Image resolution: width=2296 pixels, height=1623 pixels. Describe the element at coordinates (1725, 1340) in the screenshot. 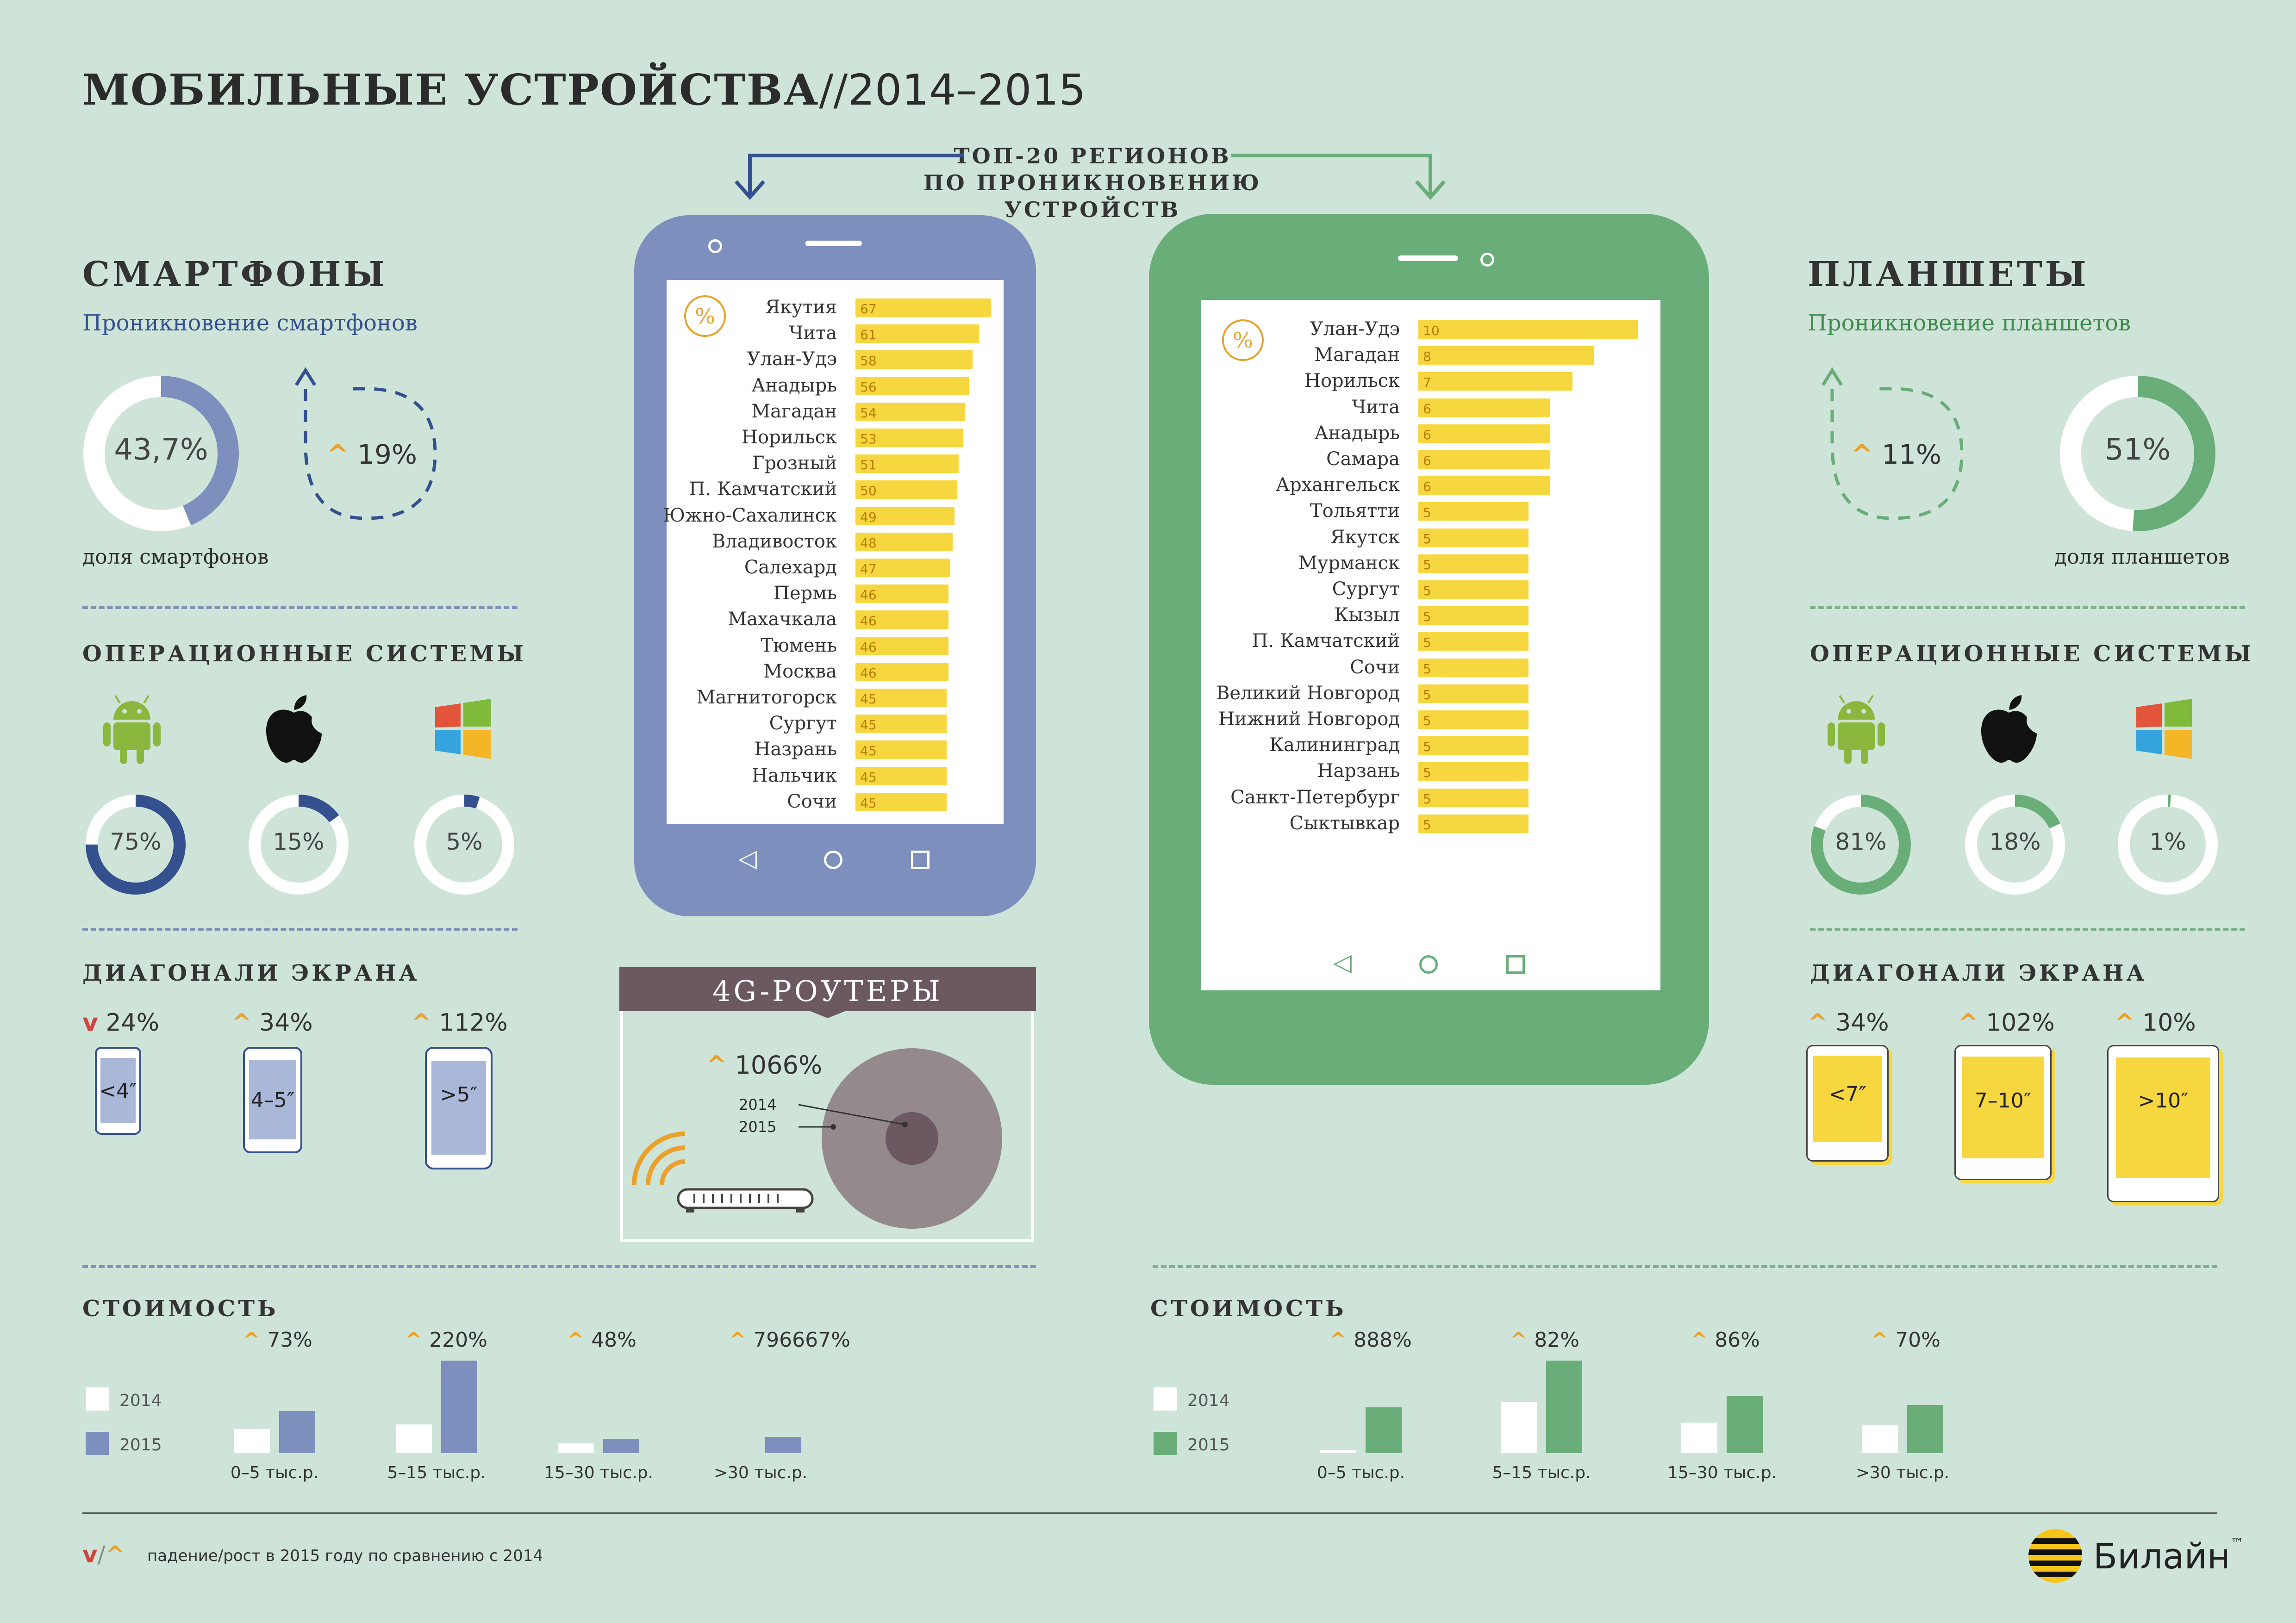

I see `cost-change: ^ 86%` at that location.